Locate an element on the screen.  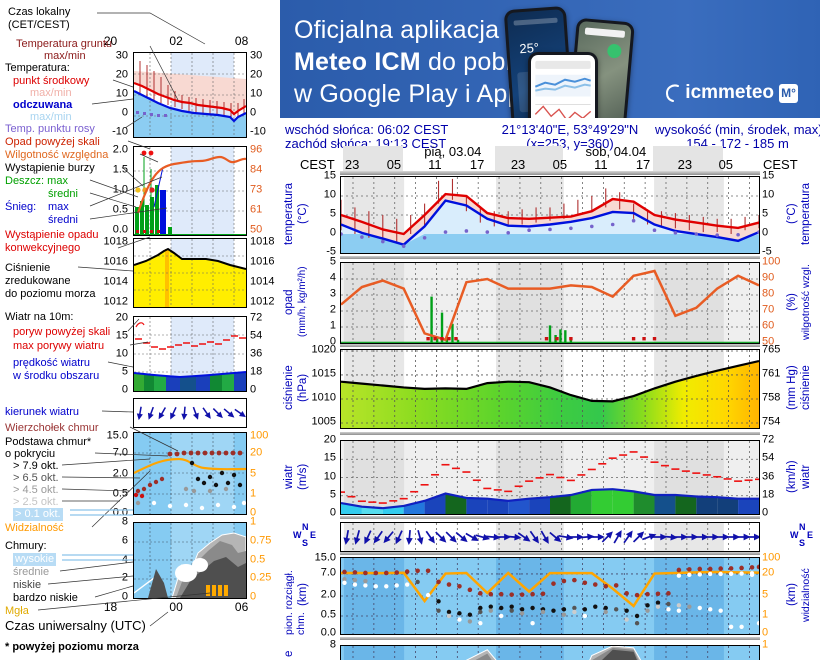
legend-okta-01: > 0.1 okt. is located at coordinates (38, 514).